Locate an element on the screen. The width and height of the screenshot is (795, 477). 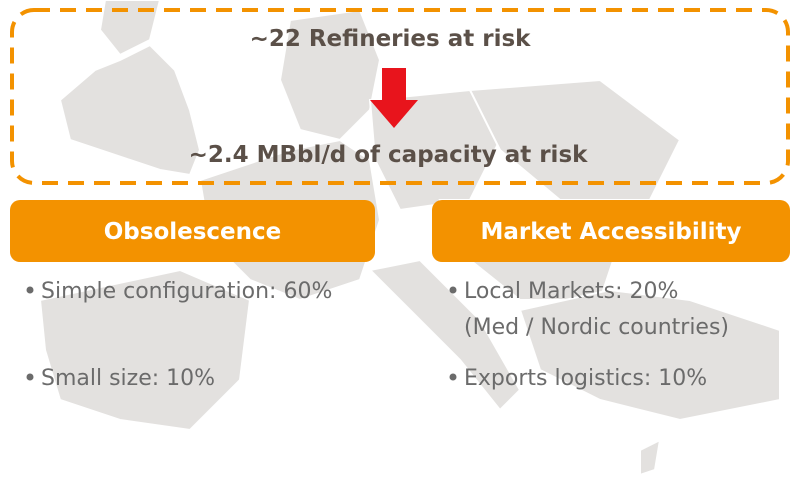
map-germany is located at coordinates (330, 75).